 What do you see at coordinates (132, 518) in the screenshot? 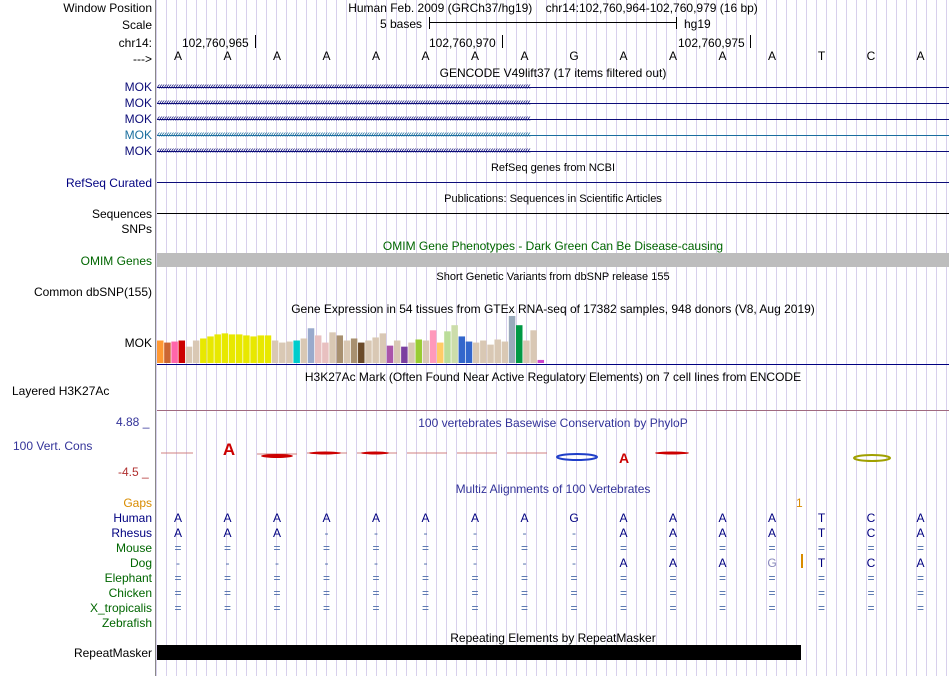
I see `species-label: Human` at bounding box center [132, 518].